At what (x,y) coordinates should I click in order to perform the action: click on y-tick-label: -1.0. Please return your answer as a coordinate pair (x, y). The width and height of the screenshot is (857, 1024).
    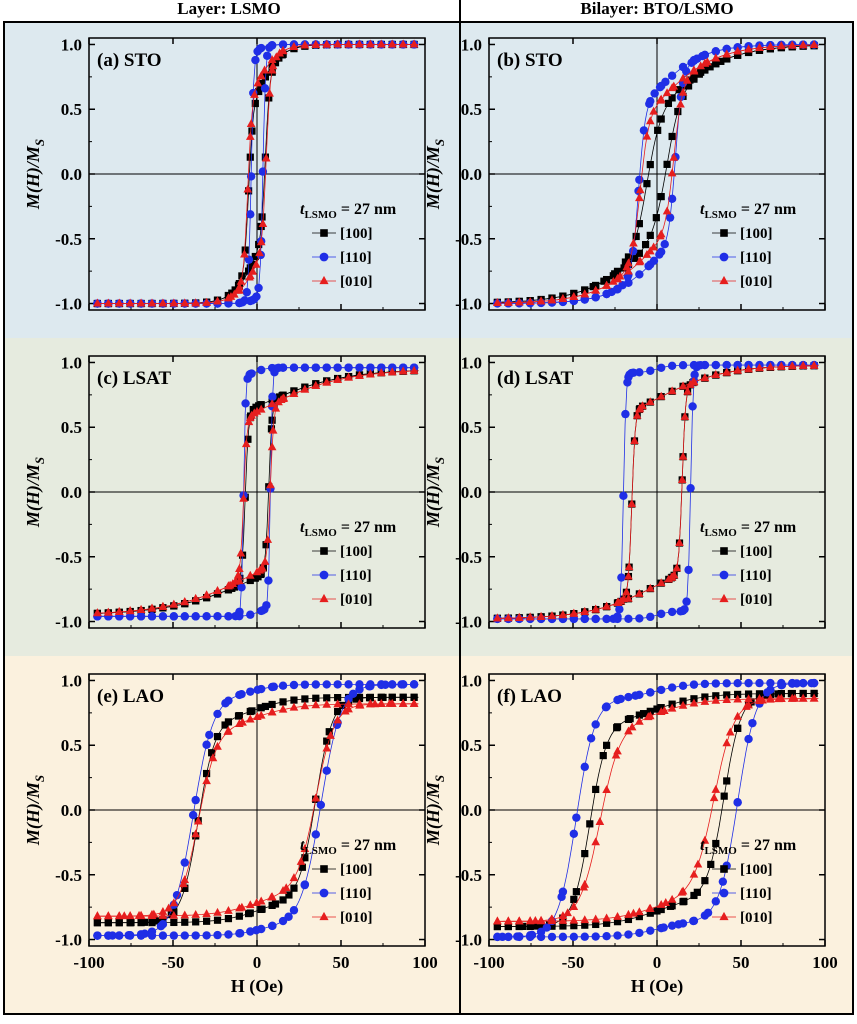
    Looking at the image, I should click on (468, 304).